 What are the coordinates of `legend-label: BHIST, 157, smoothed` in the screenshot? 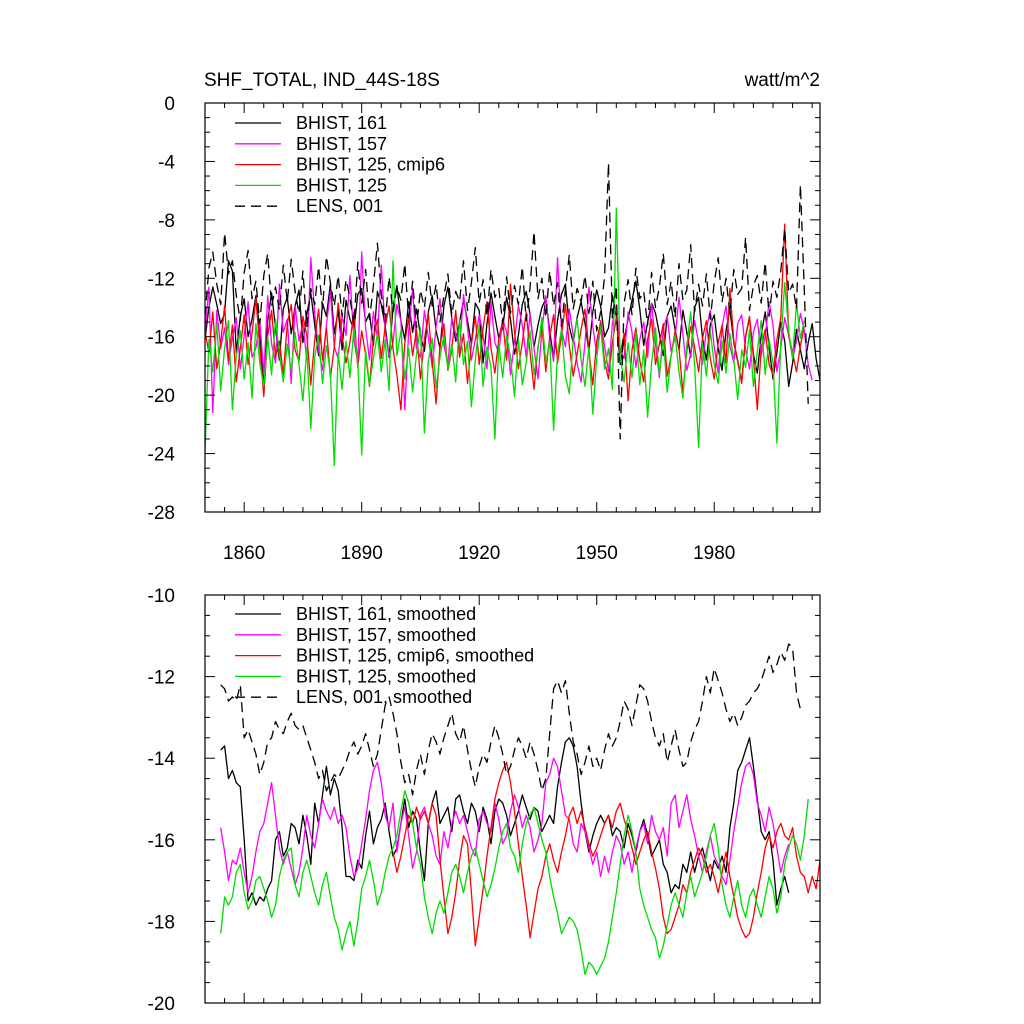 It's located at (386, 635).